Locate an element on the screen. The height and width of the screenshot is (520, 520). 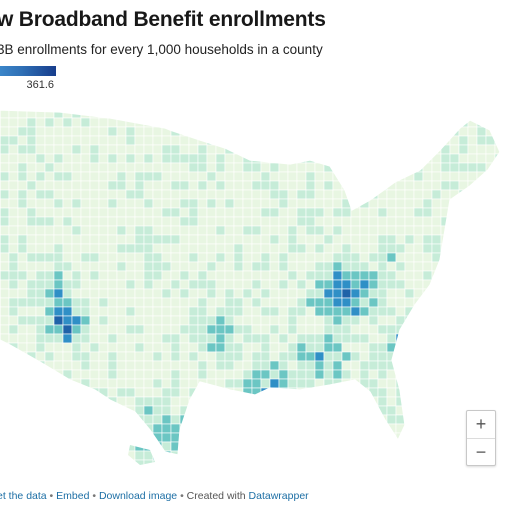
get-the-data-link: et the data is located at coordinates (23, 496).